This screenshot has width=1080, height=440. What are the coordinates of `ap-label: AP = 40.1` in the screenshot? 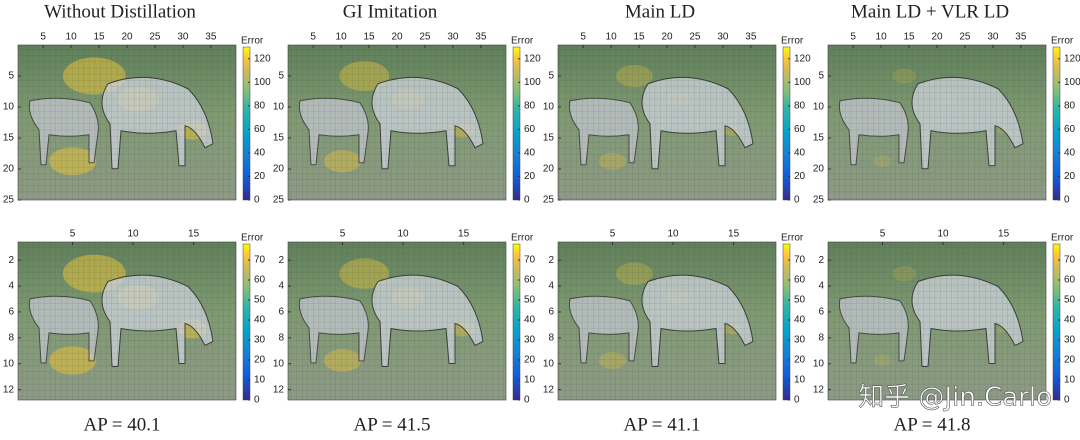 It's located at (121, 424).